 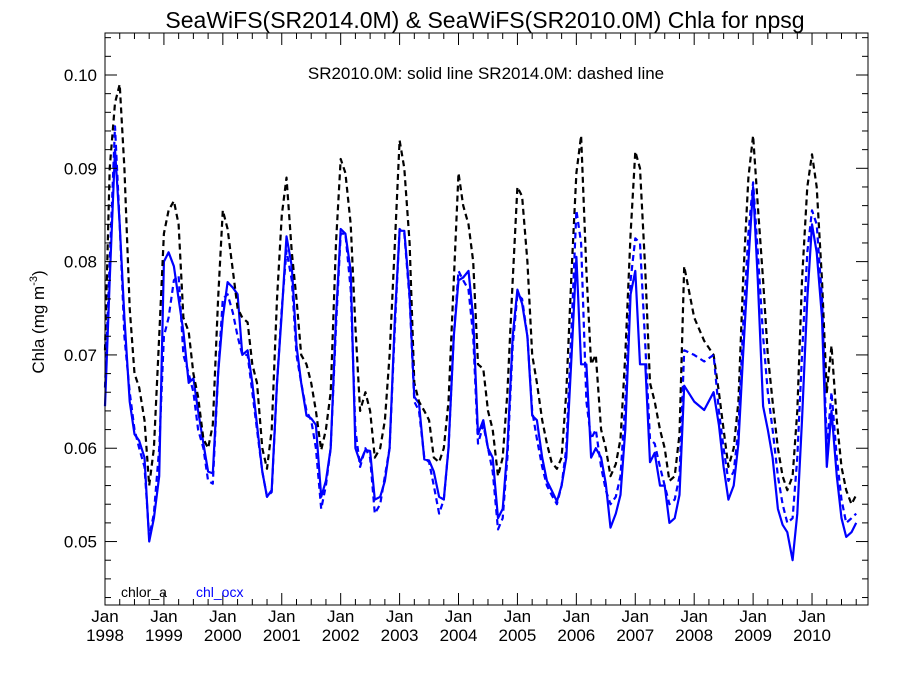 I want to click on x-tick-year: 2009, so click(x=753, y=635).